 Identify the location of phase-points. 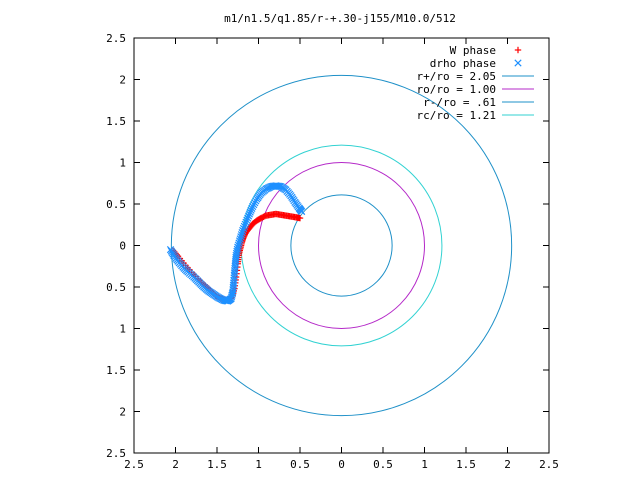
(236, 243).